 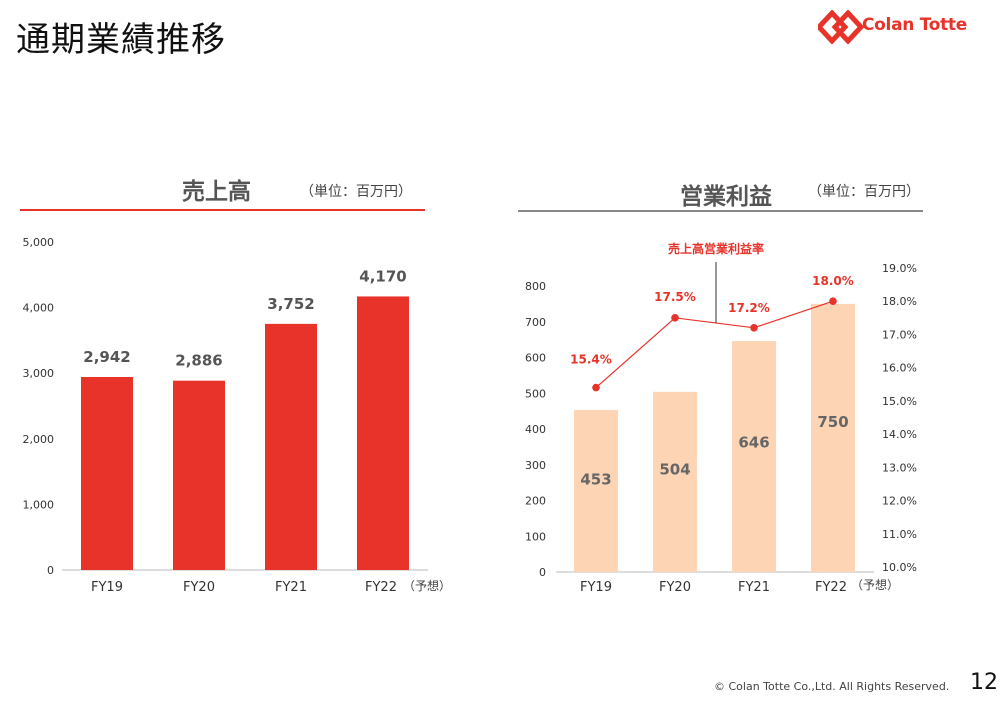 What do you see at coordinates (356, 192) in the screenshot?
I see `sales-unit: （単位：百万円）` at bounding box center [356, 192].